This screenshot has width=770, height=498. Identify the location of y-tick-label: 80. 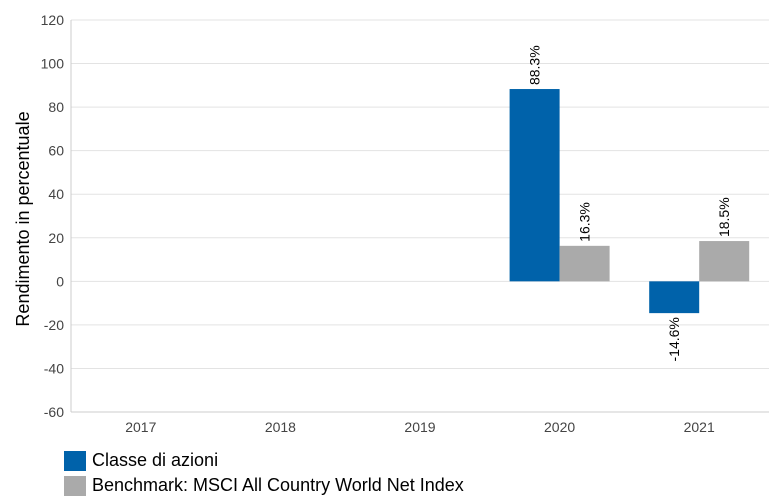
(56, 107).